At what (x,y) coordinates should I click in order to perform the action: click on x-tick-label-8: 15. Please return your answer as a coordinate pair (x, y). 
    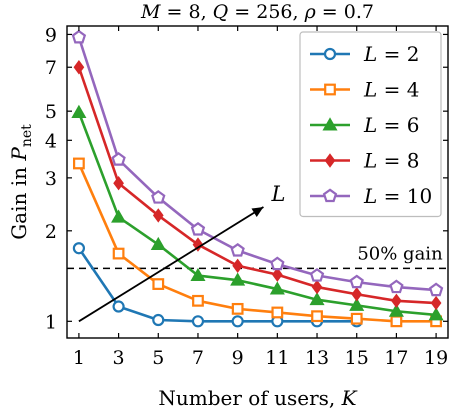
    Looking at the image, I should click on (357, 358).